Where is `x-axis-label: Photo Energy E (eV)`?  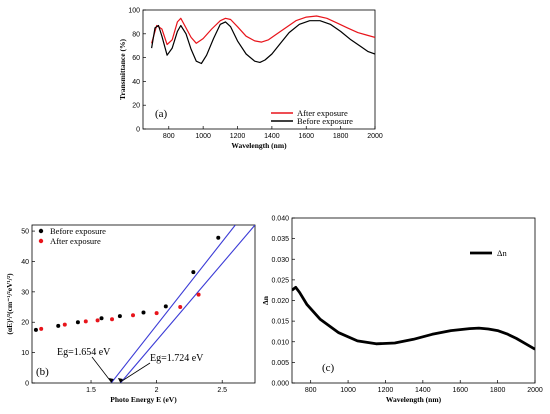
x-axis-label: Photo Energy E (eV) is located at coordinates (143, 399).